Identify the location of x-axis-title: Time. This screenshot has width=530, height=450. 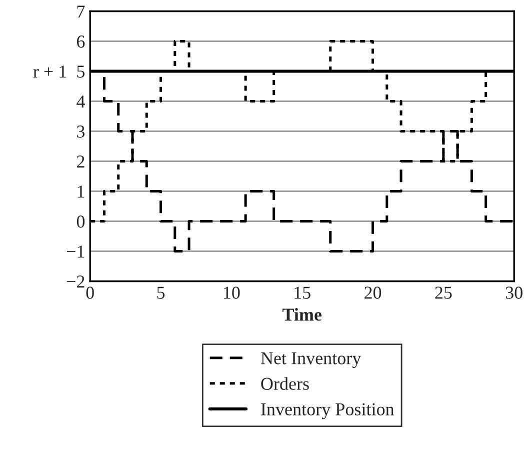
(302, 314).